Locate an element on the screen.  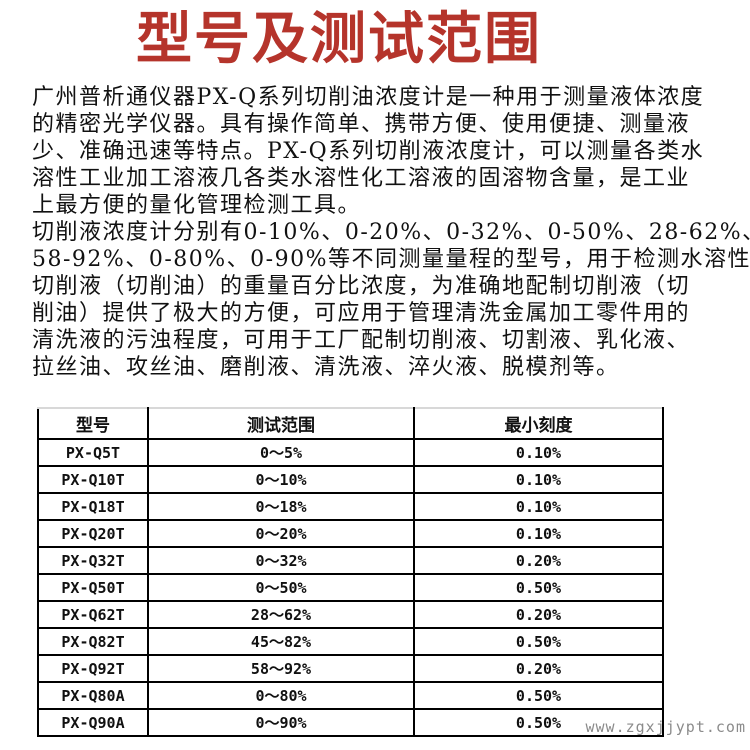
table-row: PX-Q90A 0～90% 0.50% is located at coordinates (350, 722).